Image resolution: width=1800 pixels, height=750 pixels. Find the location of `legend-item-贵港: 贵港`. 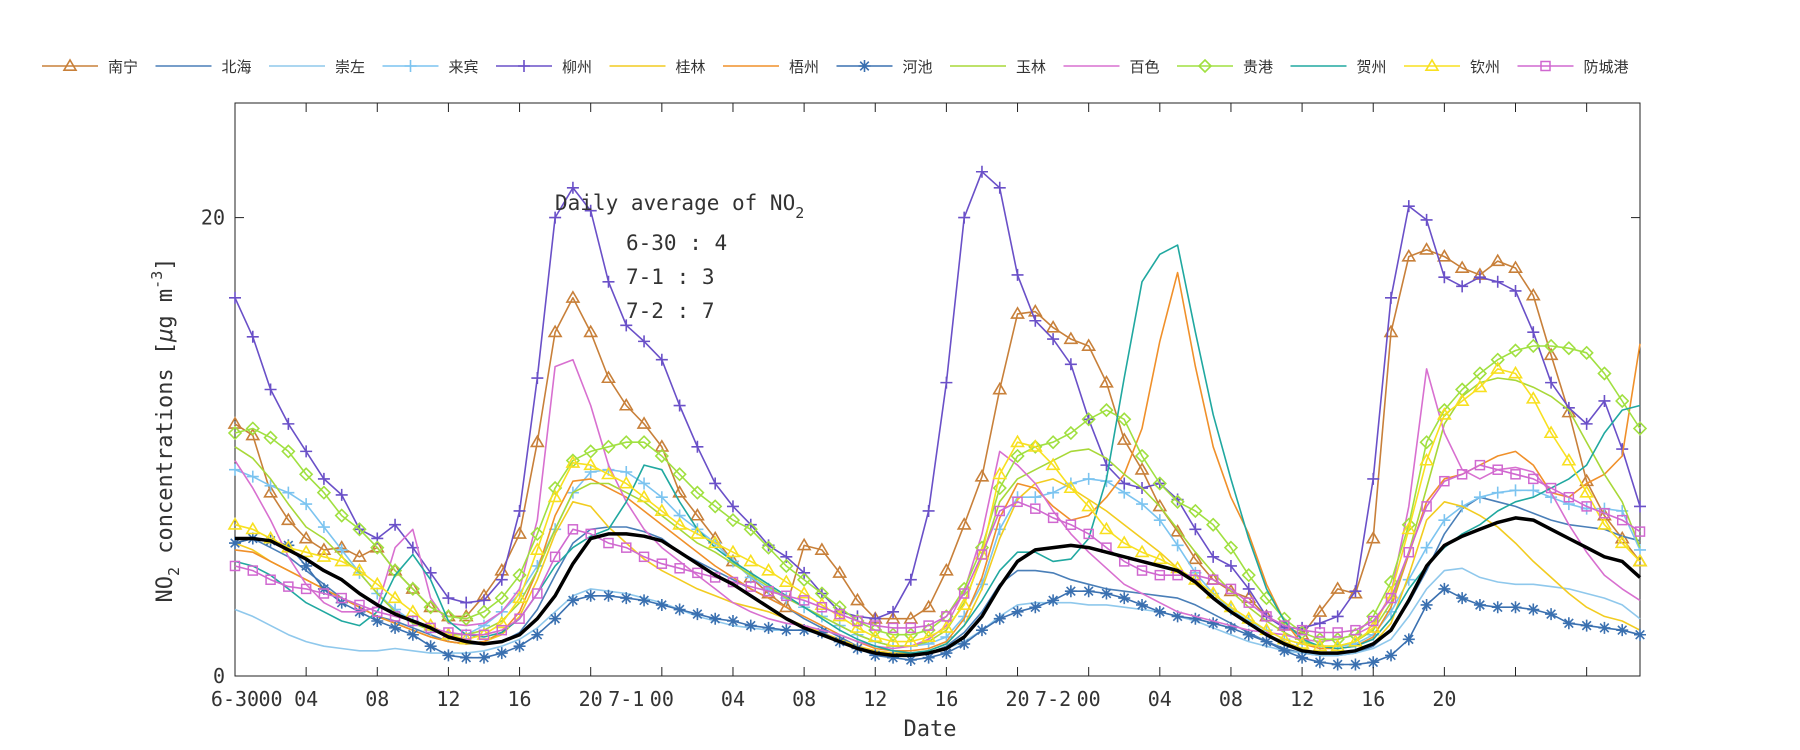

legend-item-贵港: 贵港 is located at coordinates (1225, 67).